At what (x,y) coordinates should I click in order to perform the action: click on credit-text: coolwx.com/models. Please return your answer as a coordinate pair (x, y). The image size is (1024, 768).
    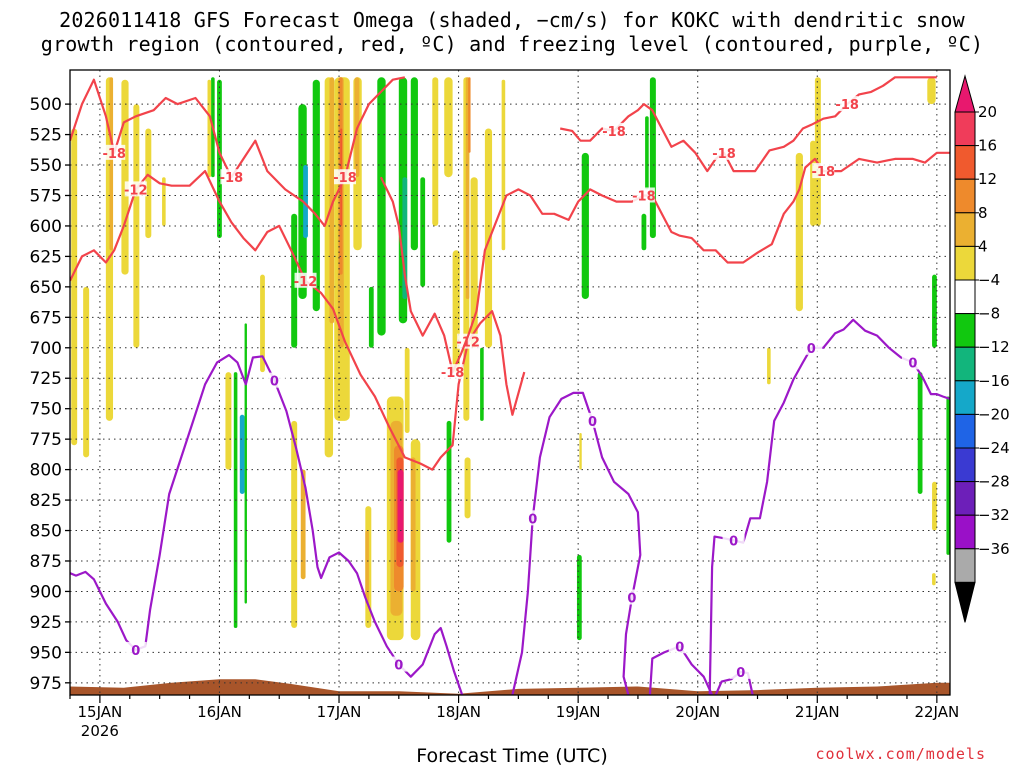
    Looking at the image, I should click on (900, 754).